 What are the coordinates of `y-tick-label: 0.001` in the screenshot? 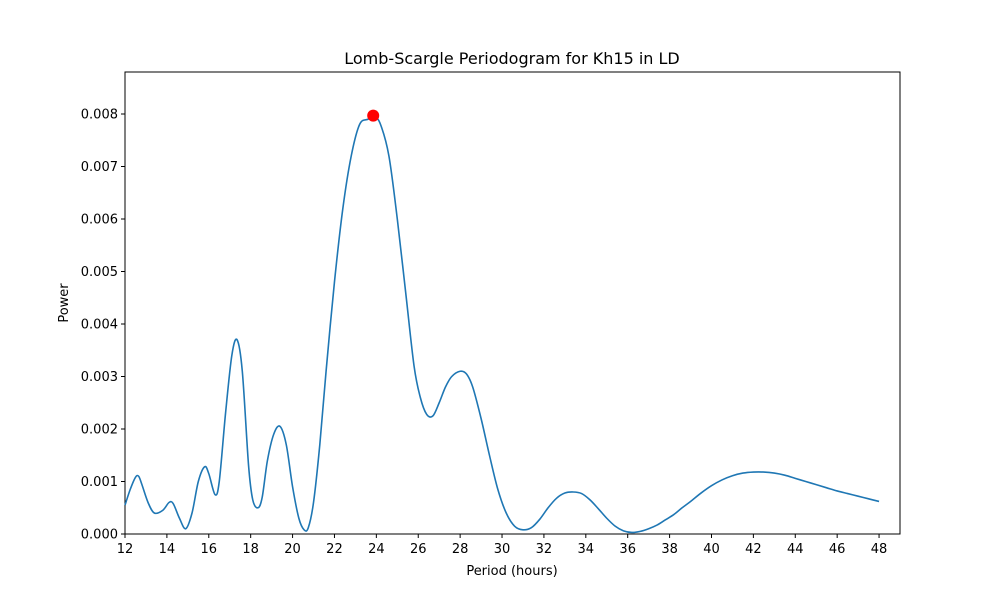 It's located at (99, 482).